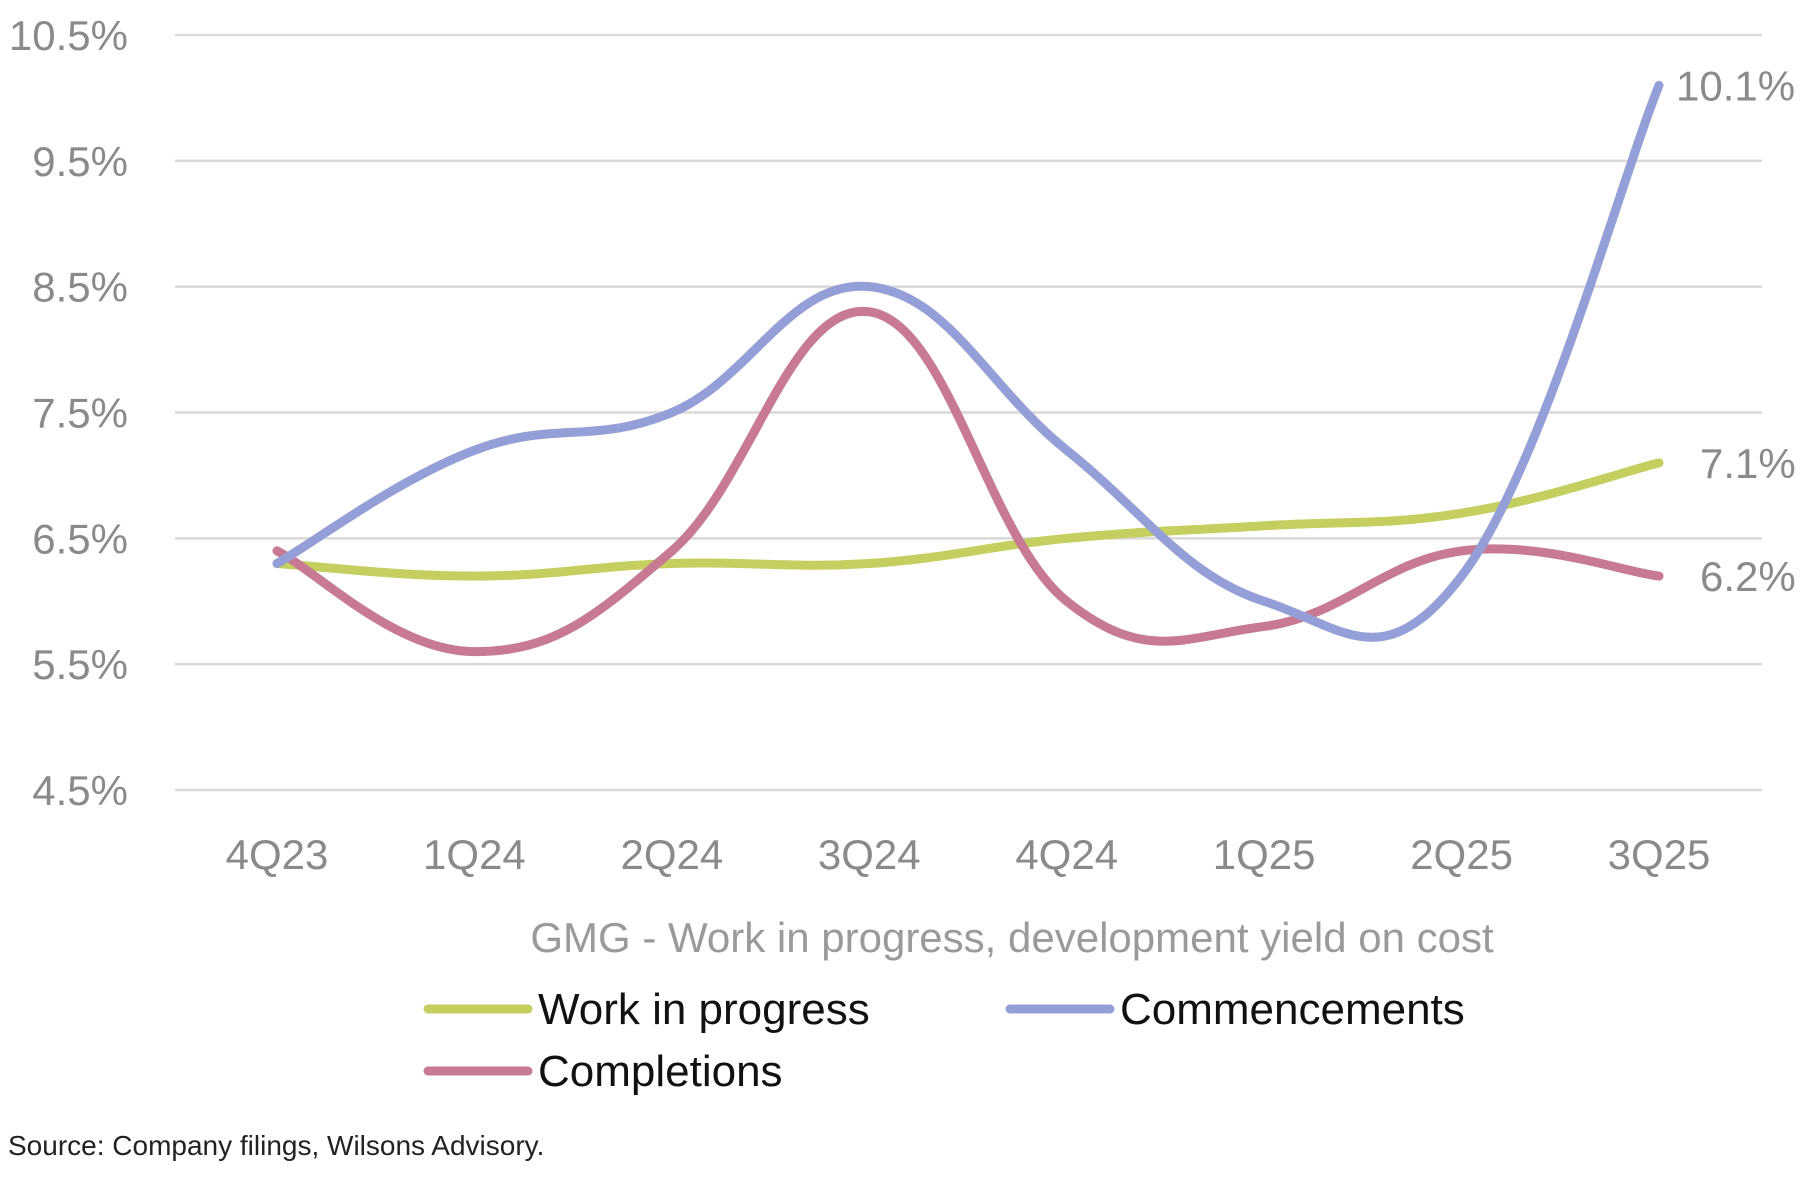 The height and width of the screenshot is (1196, 1800). What do you see at coordinates (80, 287) in the screenshot?
I see `y-tick-label: 8.5%` at bounding box center [80, 287].